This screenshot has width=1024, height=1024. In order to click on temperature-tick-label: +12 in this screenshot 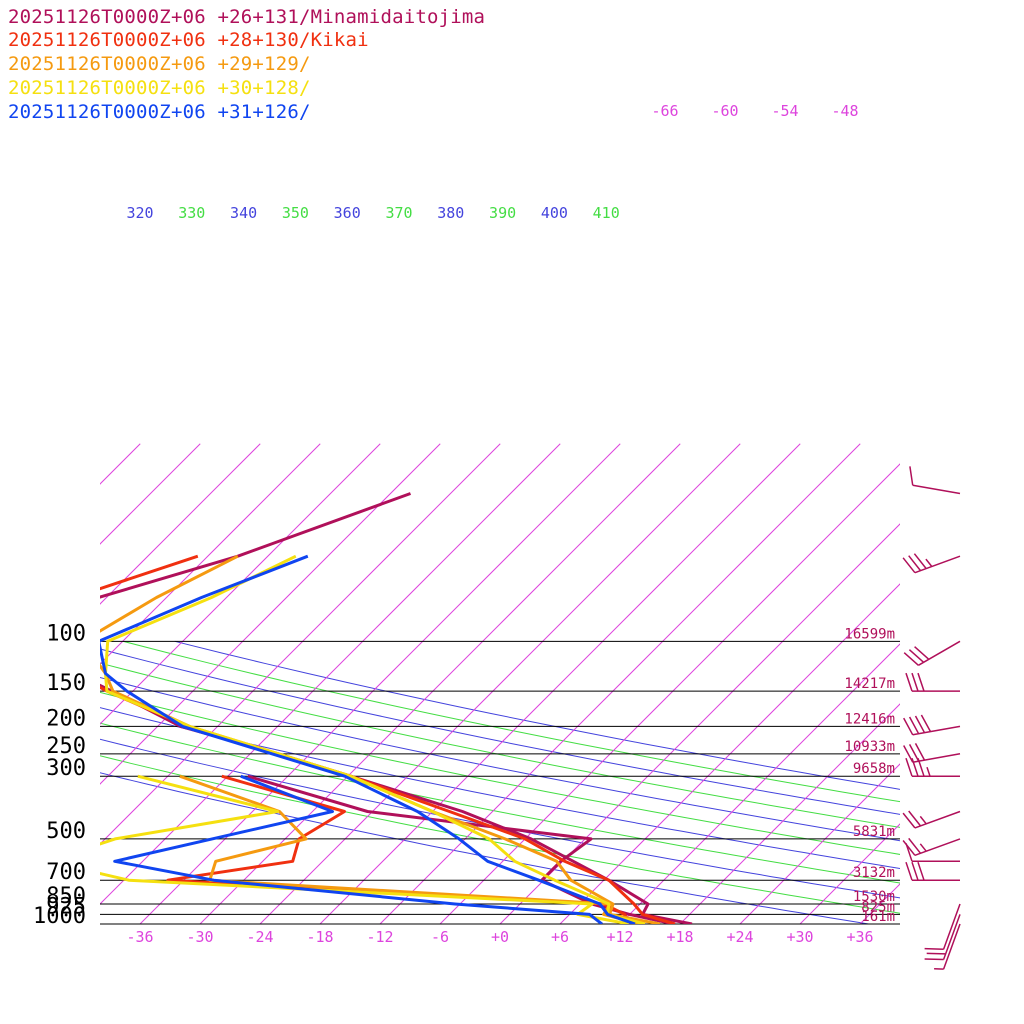, I will do `click(619, 937)`.